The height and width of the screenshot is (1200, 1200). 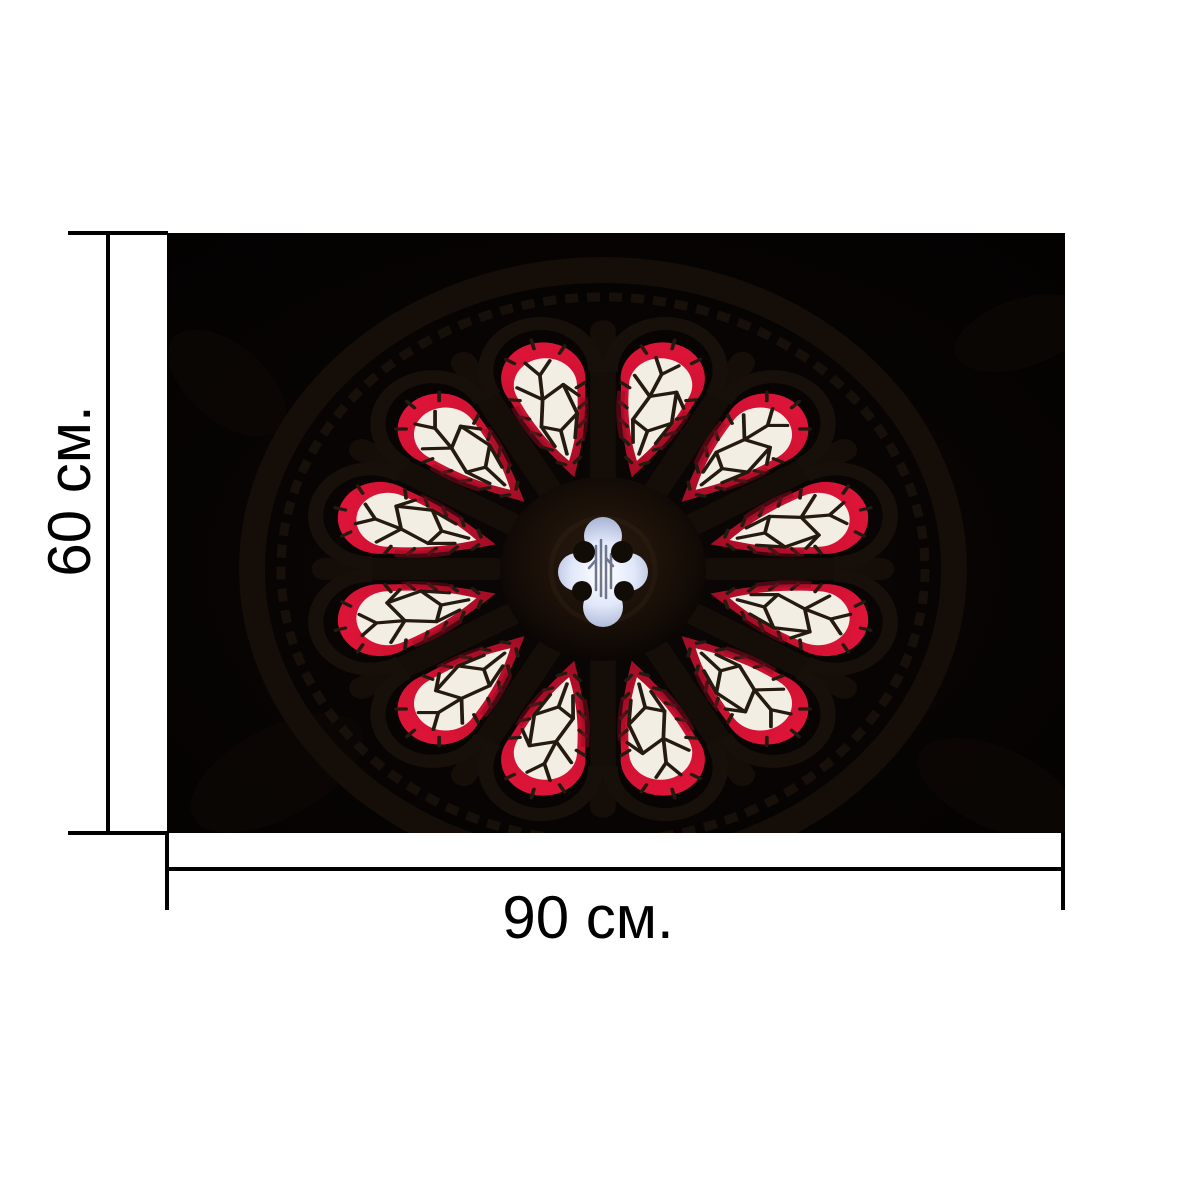 I want to click on width-dimension-tick-right, so click(x=1063, y=871).